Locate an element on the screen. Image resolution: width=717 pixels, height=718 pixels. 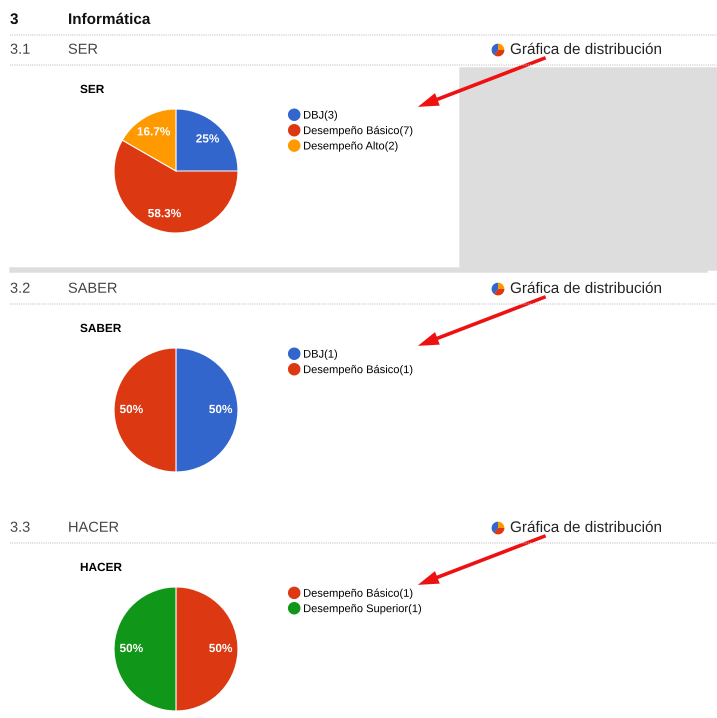
data-label: 16.7% is located at coordinates (154, 131).